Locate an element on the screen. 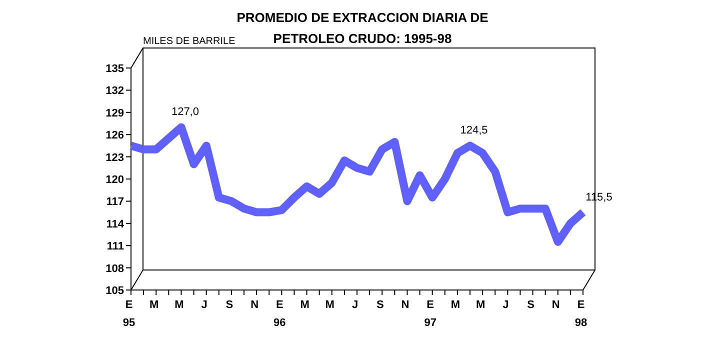 Image resolution: width=715 pixels, height=339 pixels. y-tick-label: 135 is located at coordinates (115, 69).